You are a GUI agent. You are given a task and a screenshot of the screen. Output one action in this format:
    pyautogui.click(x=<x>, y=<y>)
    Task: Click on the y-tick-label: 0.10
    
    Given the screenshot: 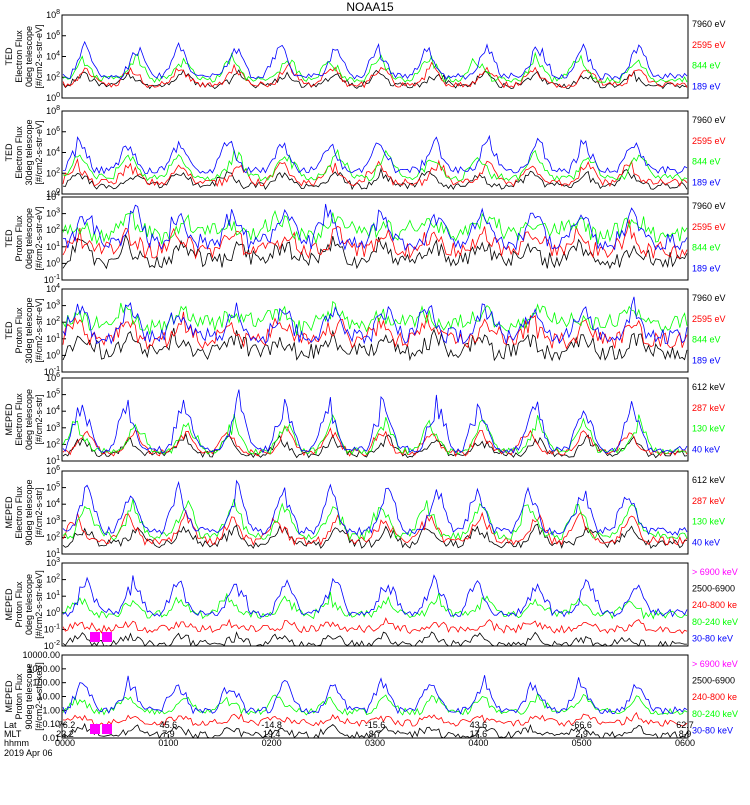 What is the action you would take?
    pyautogui.click(x=51, y=724)
    